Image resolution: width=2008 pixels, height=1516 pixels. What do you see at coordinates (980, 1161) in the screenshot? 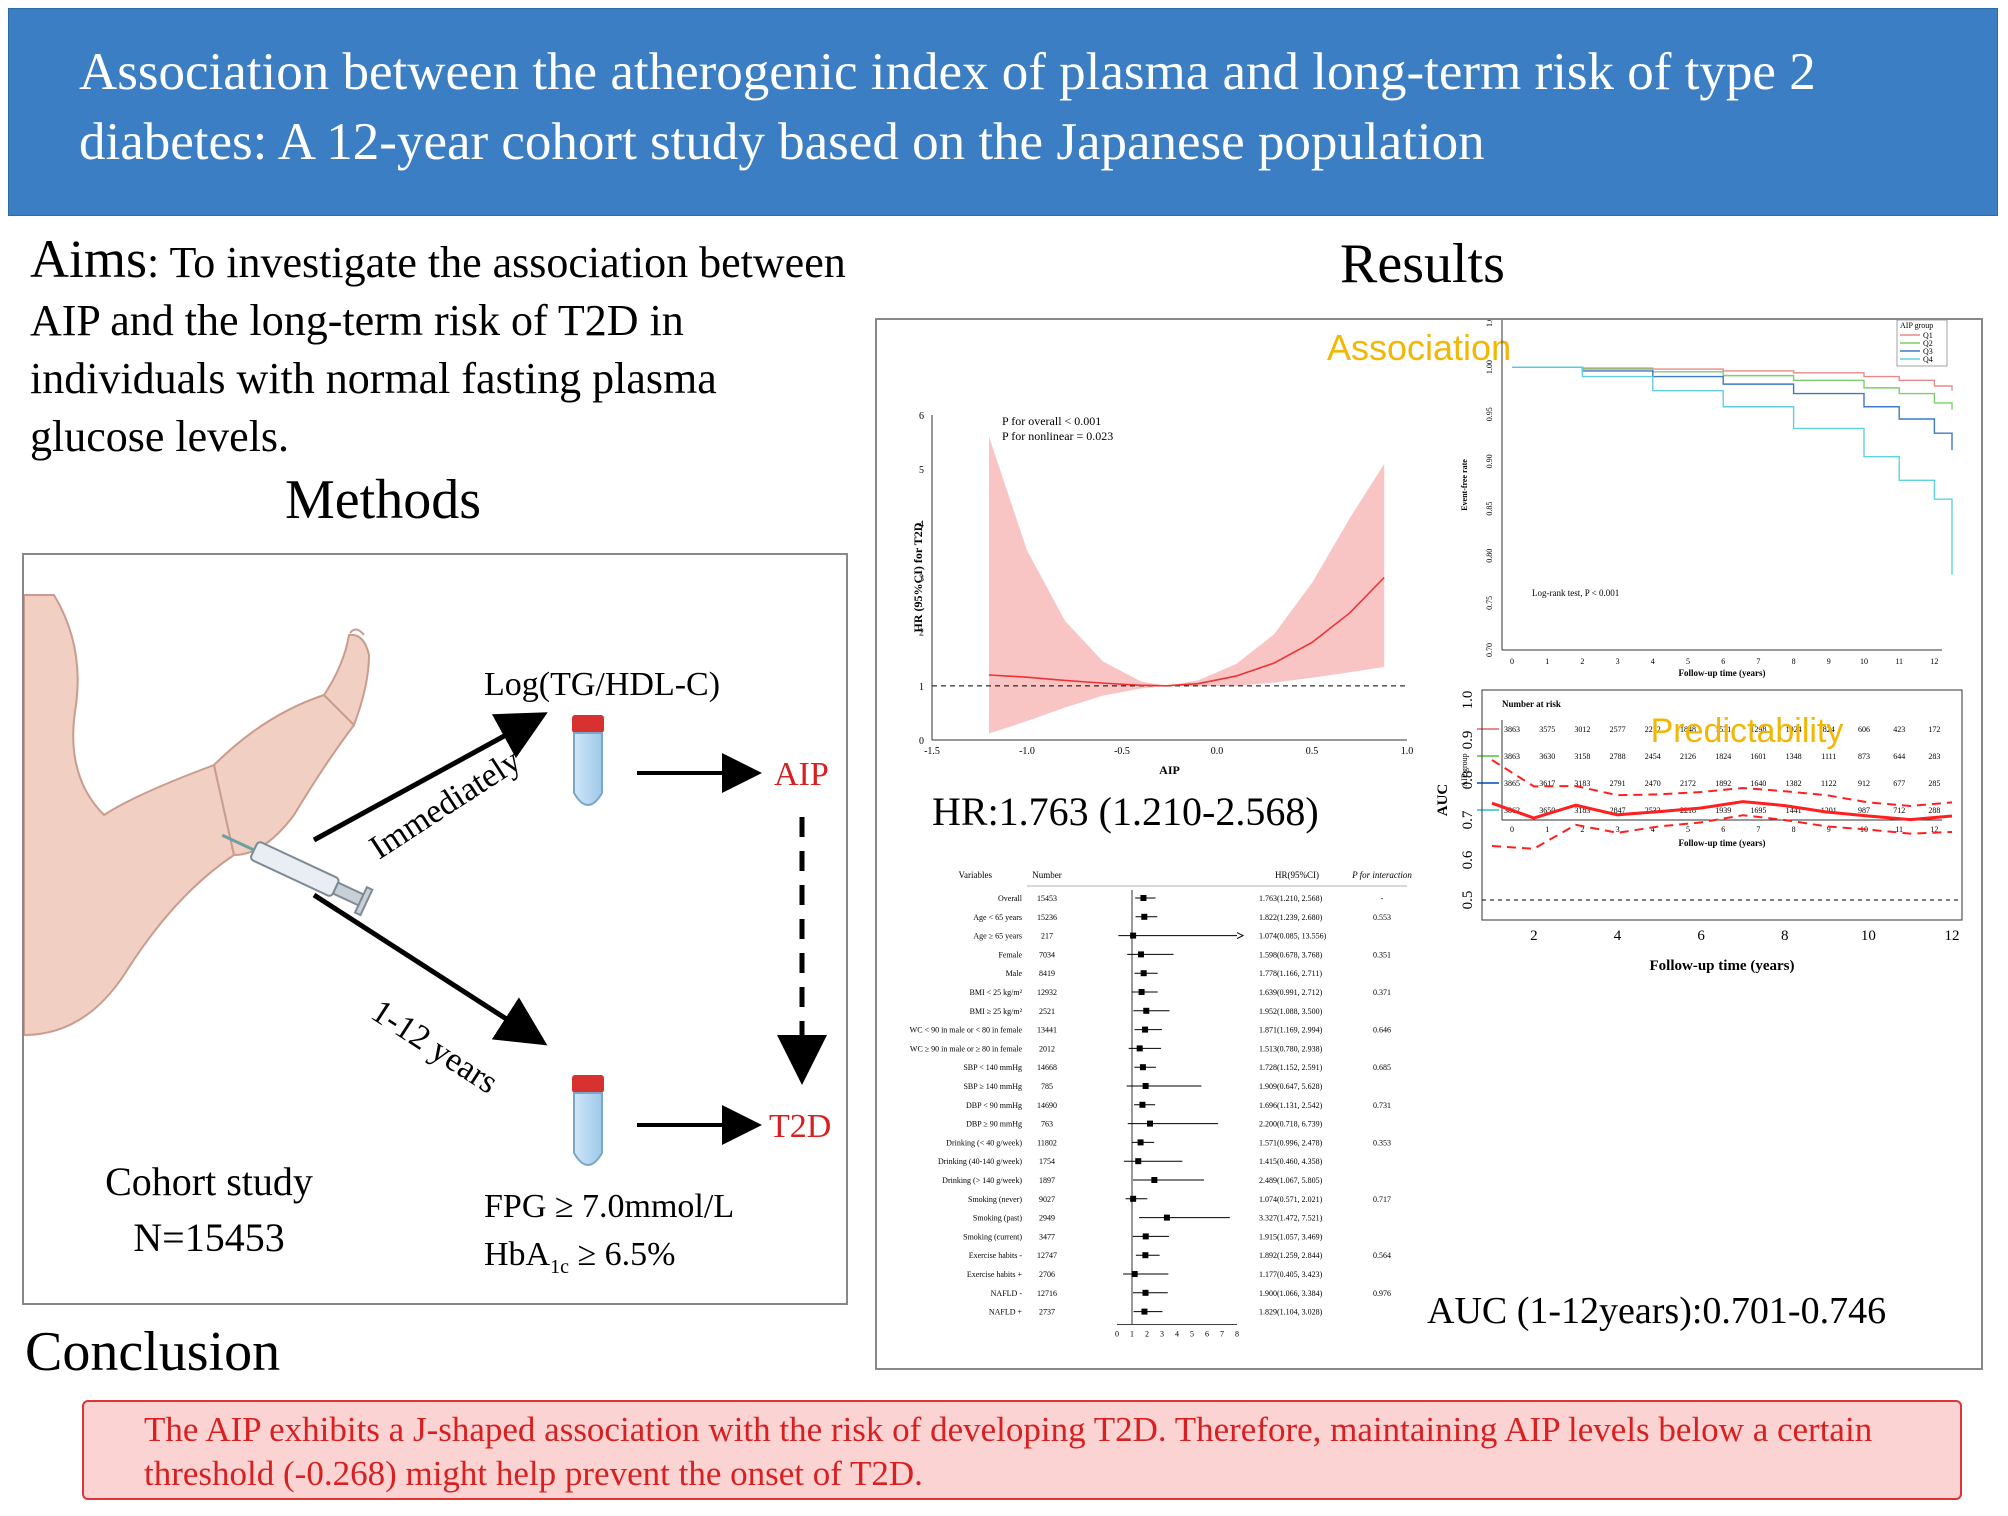
I see `forest-label: Drinking (40-140 g/week)` at bounding box center [980, 1161].